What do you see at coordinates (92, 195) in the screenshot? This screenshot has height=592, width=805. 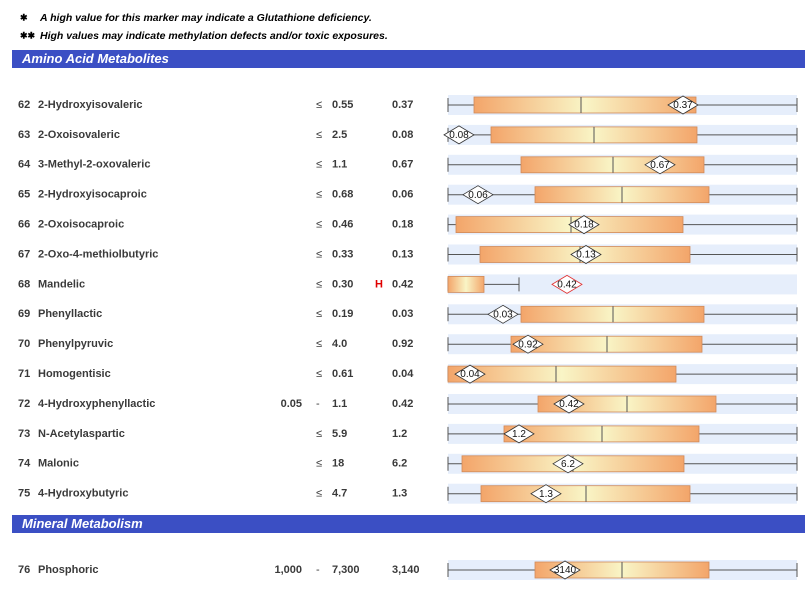 I see `row-name: 2-Hydroxyisocaproic` at bounding box center [92, 195].